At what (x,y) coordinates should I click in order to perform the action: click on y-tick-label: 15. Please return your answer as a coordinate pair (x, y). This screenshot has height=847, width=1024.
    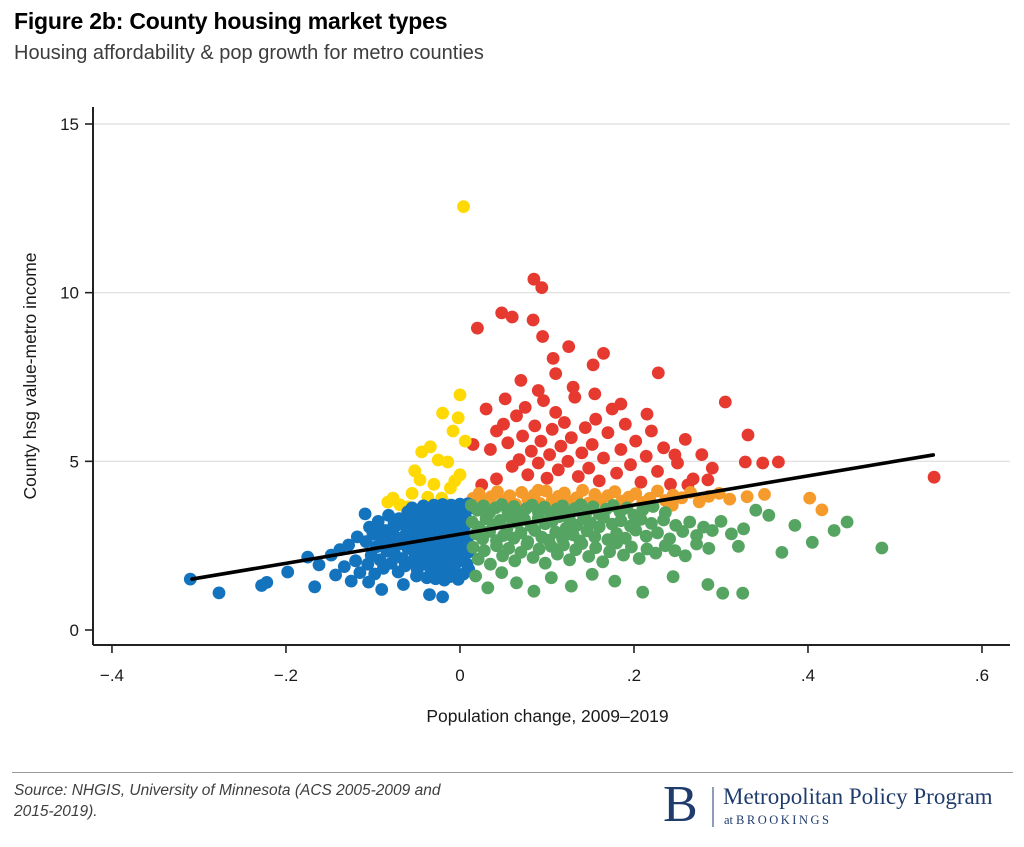
    Looking at the image, I should click on (69, 124).